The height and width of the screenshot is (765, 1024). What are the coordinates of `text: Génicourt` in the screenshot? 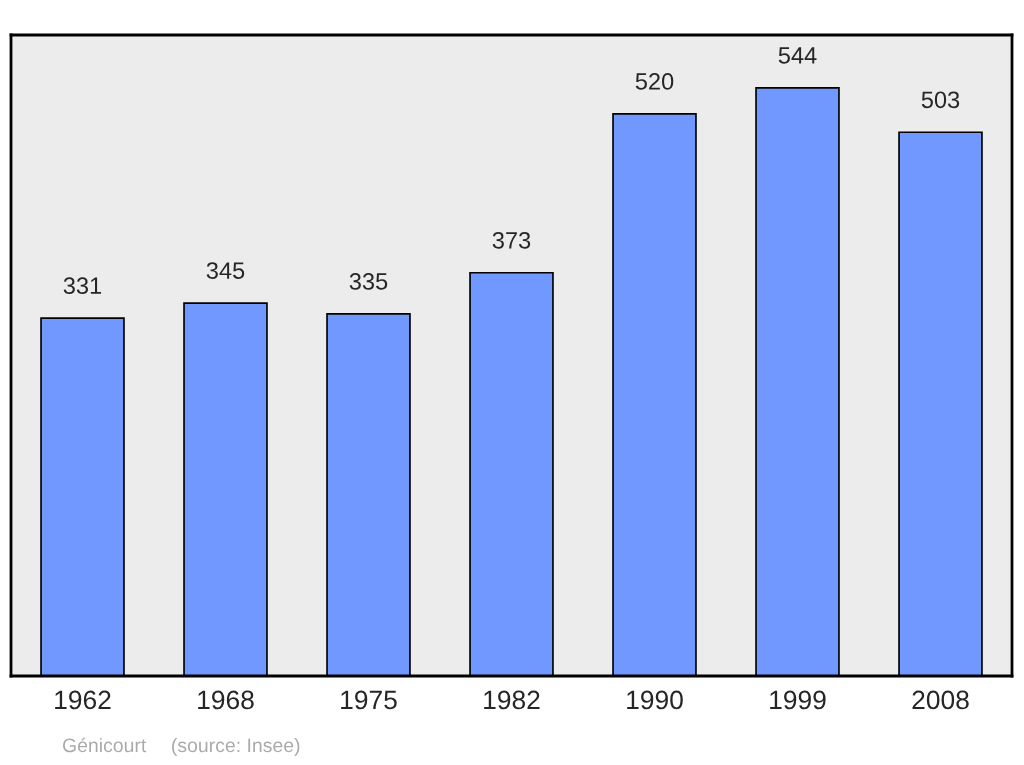 It's located at (104, 745).